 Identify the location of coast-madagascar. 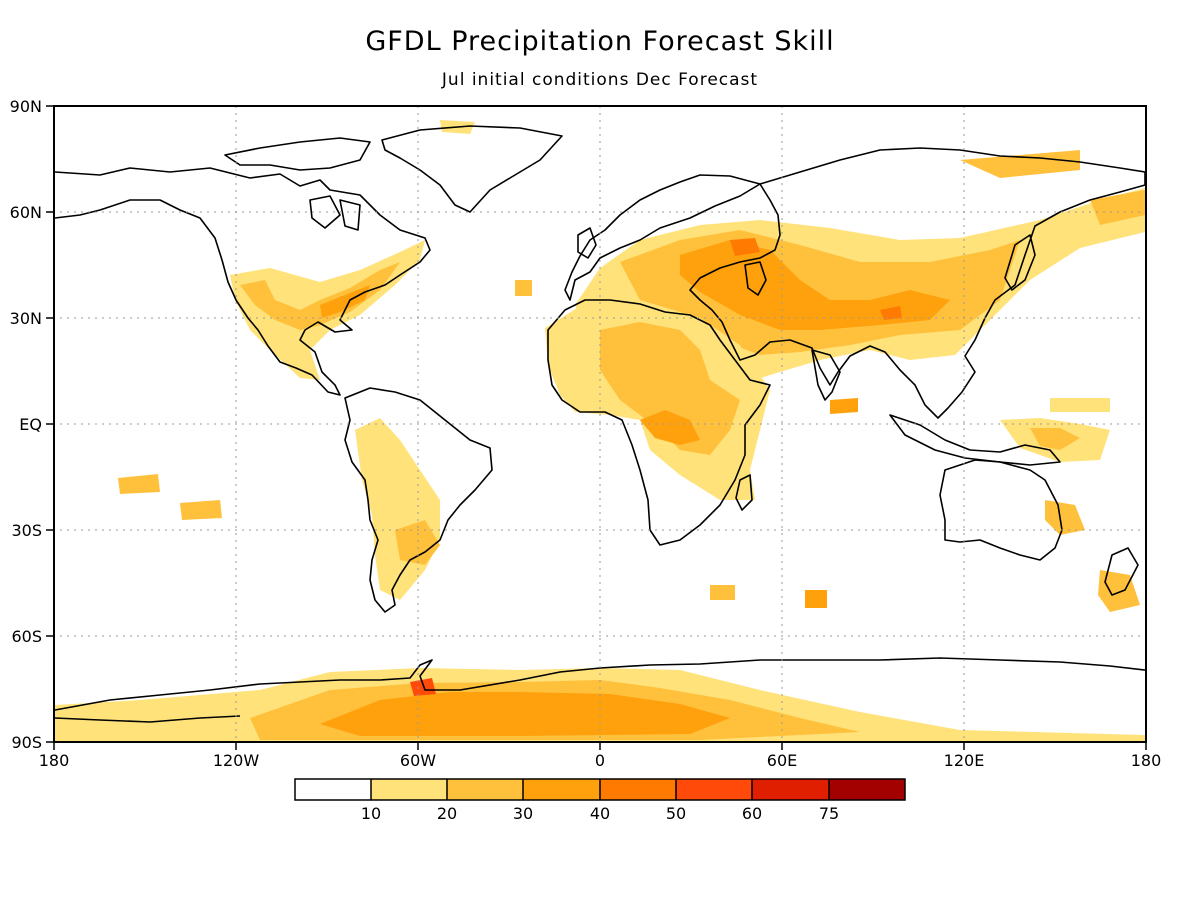
(744, 492).